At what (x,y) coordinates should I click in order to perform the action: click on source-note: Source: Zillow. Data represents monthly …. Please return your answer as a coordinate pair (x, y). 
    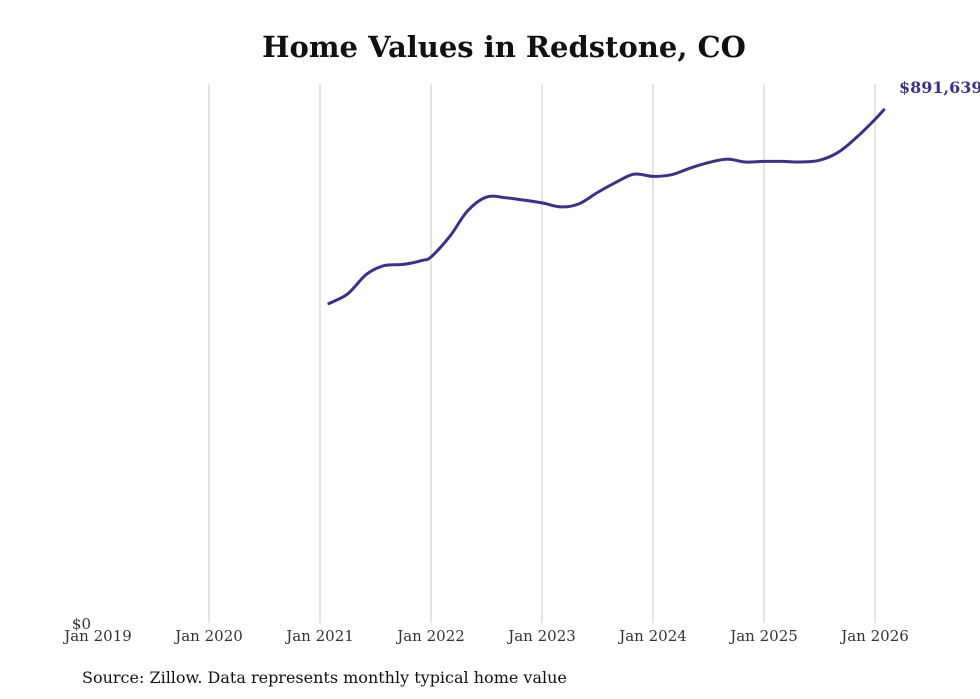
    Looking at the image, I should click on (324, 677).